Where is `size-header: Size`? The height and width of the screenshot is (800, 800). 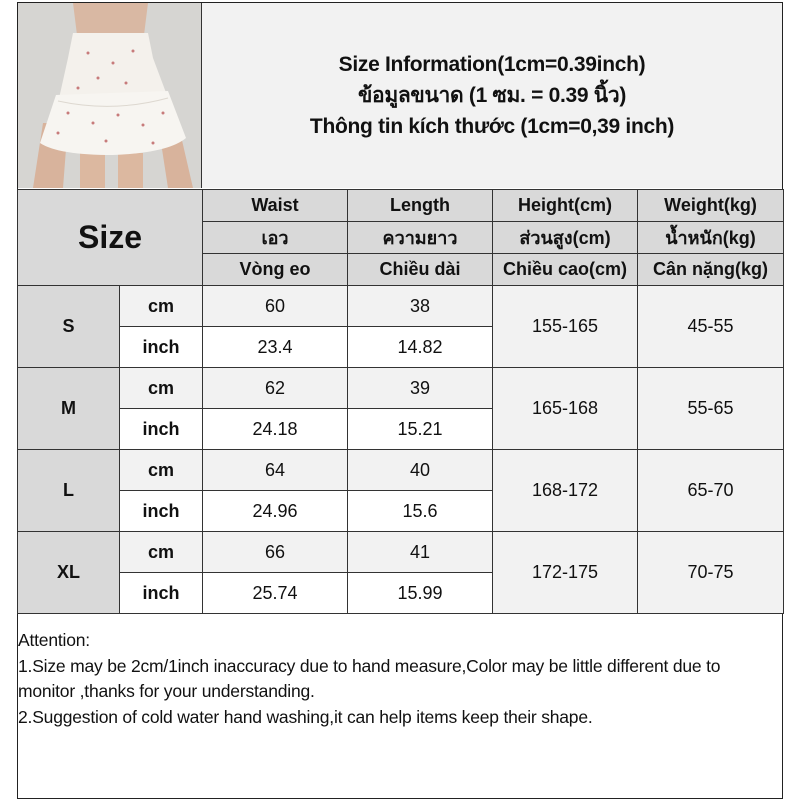
size-header: Size is located at coordinates (110, 237).